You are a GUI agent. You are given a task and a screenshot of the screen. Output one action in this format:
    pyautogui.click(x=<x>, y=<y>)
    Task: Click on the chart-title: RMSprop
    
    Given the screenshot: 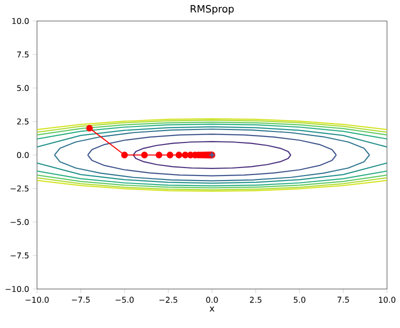 What is the action you would take?
    pyautogui.click(x=212, y=10)
    